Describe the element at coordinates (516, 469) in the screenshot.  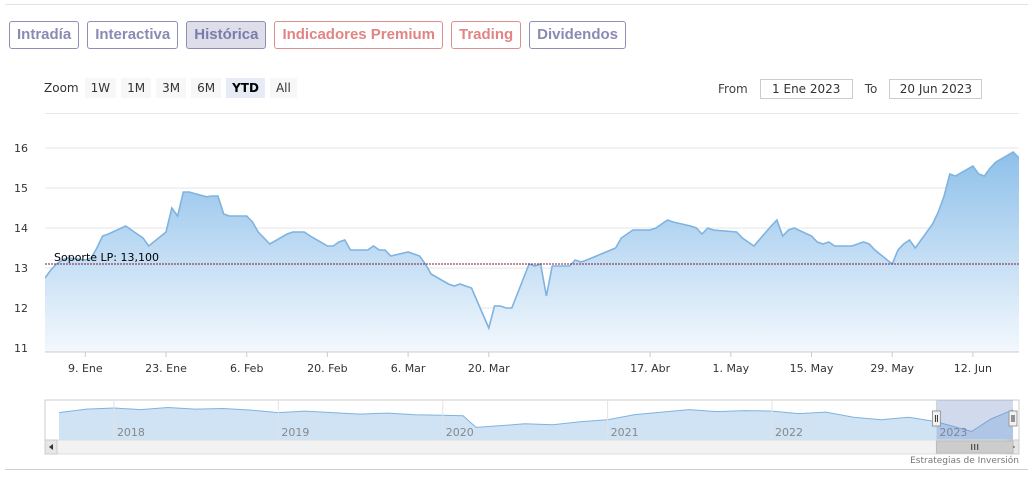
I see `bottom-divider` at that location.